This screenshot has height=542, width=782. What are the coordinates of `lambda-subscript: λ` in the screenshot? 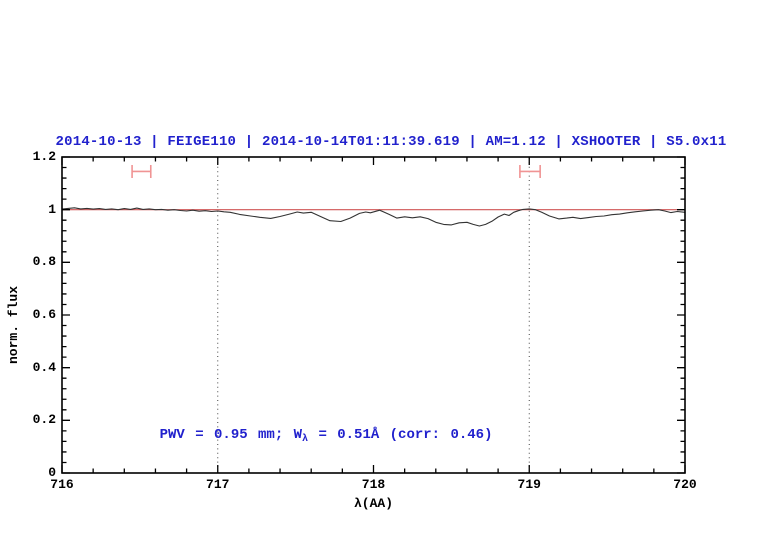 It's located at (305, 439).